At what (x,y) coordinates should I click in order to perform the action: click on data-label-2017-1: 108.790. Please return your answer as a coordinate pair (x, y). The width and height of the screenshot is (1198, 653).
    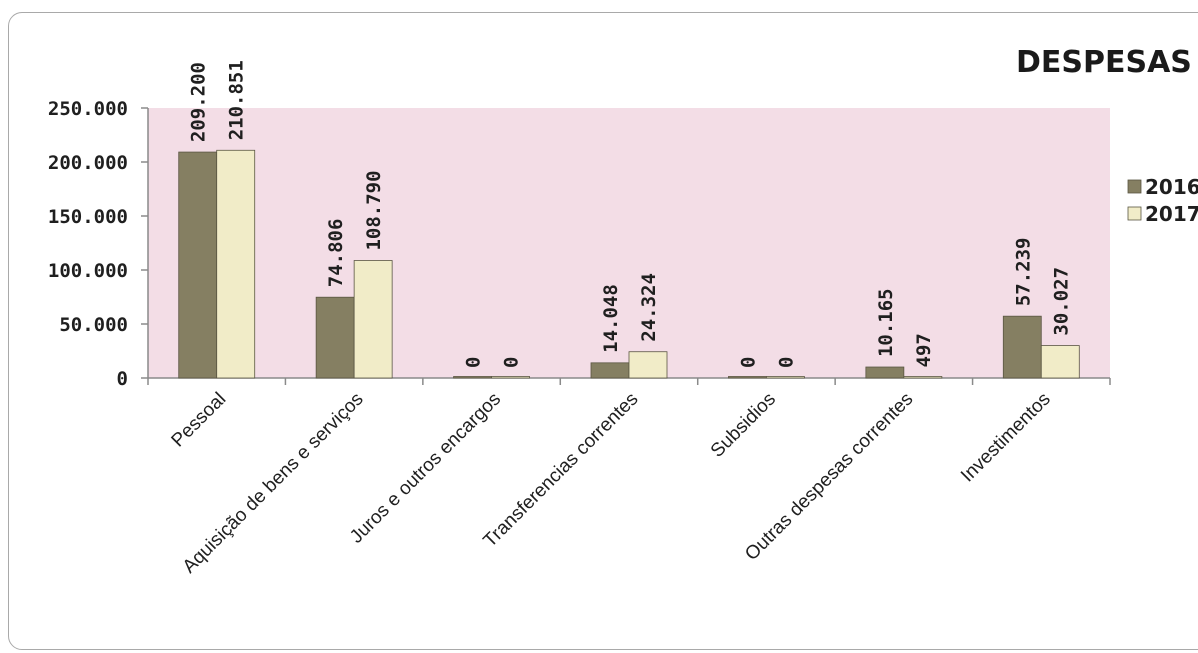
    Looking at the image, I should click on (374, 210).